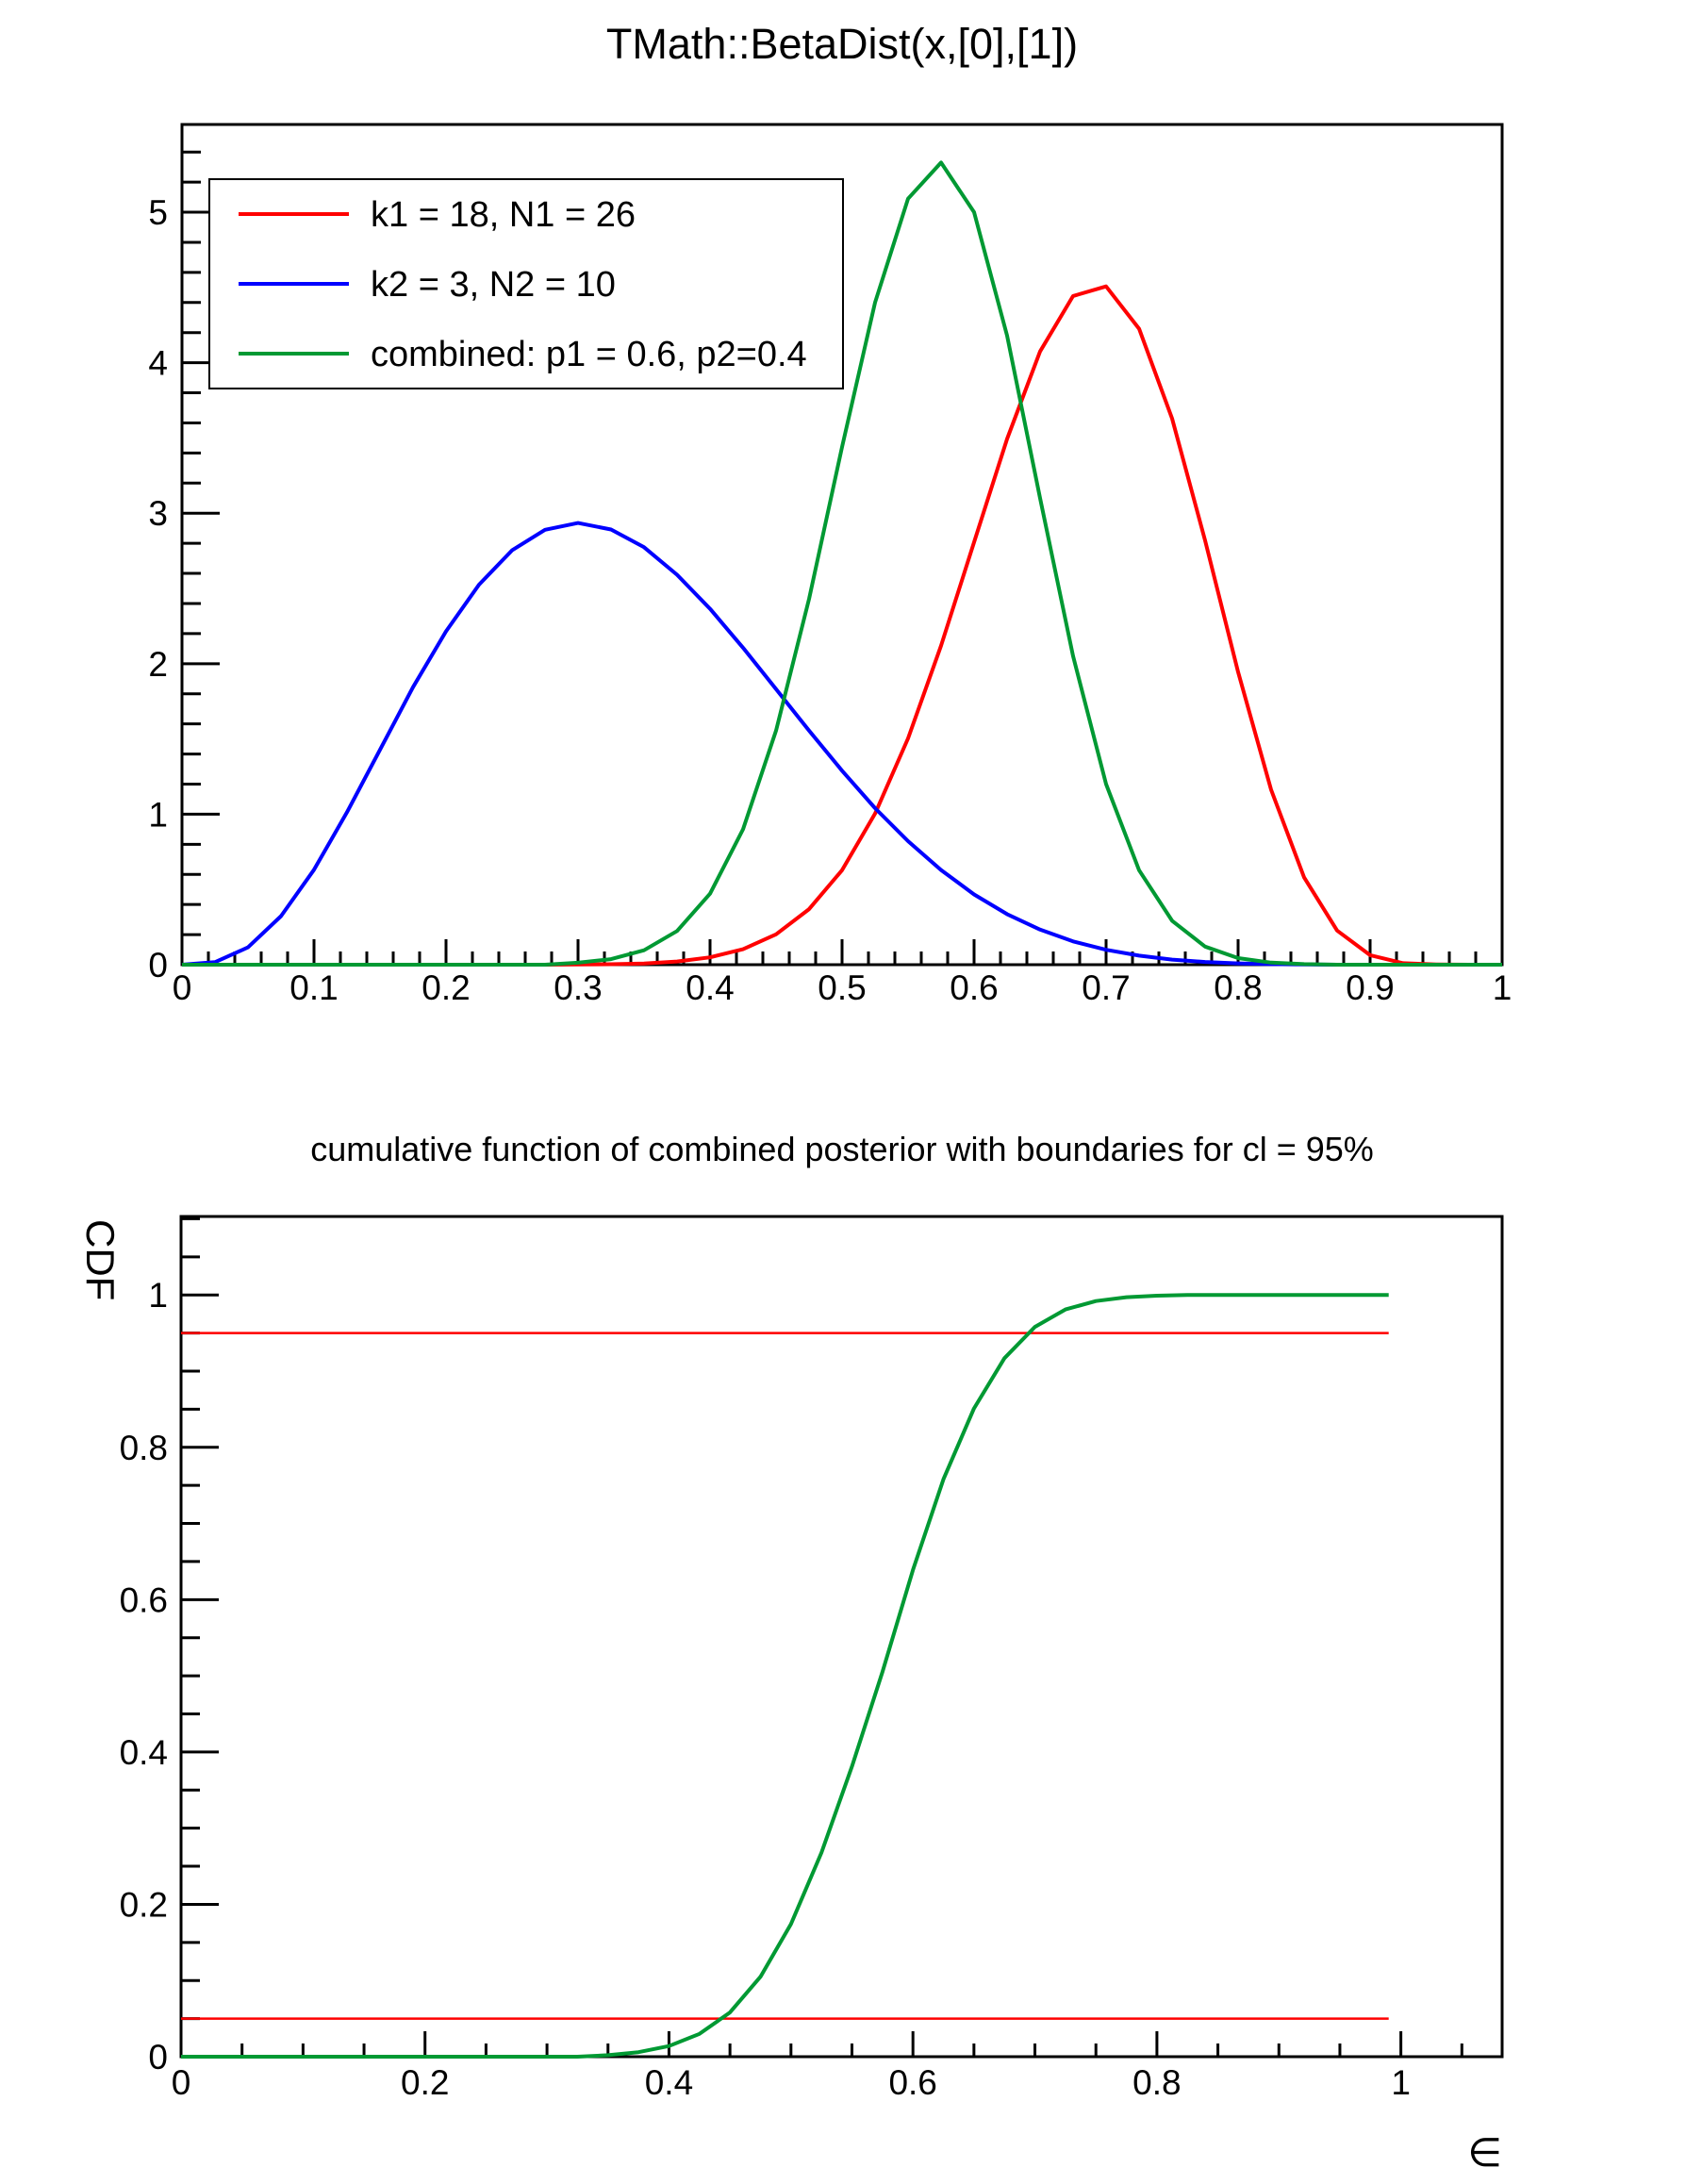  I want to click on legend-entry-label: k1 = 18, N1 = 26, so click(503, 215).